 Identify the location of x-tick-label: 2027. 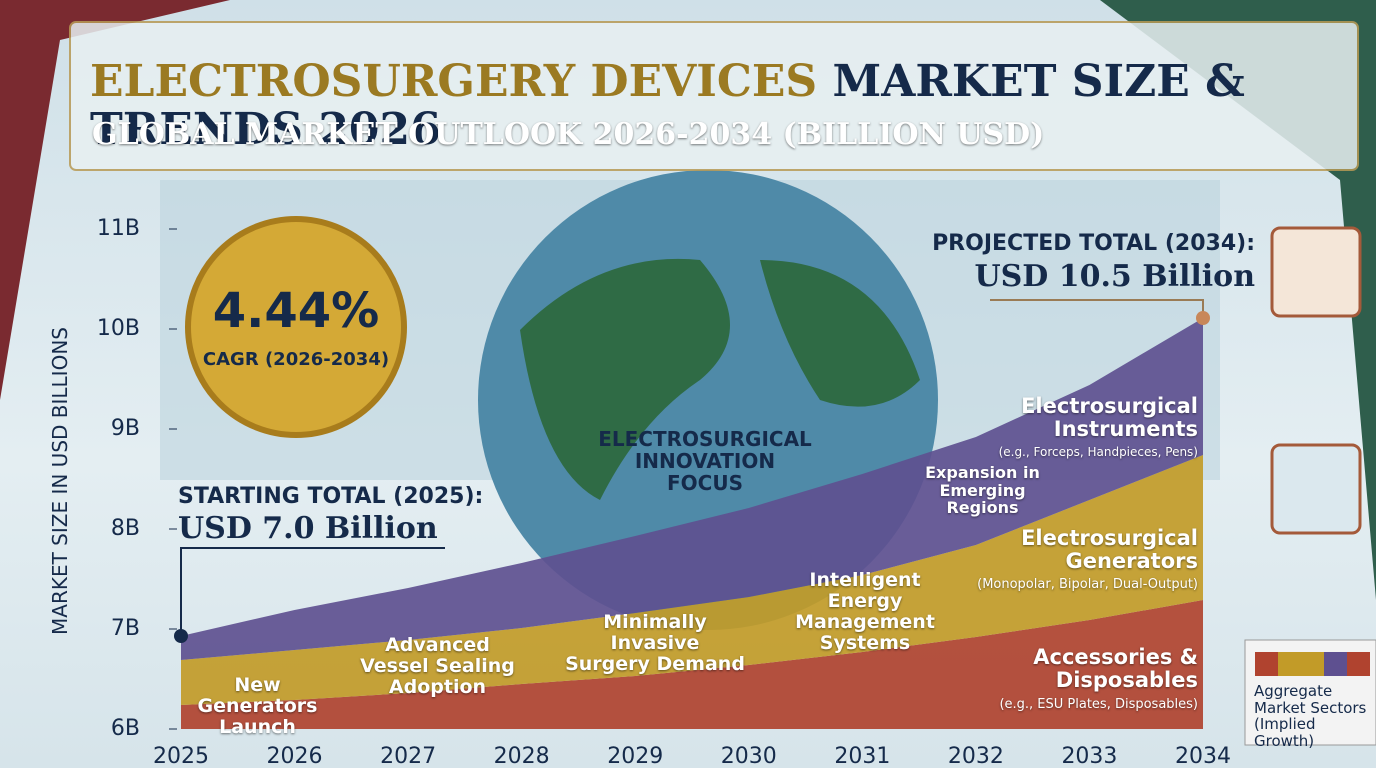
(408, 756).